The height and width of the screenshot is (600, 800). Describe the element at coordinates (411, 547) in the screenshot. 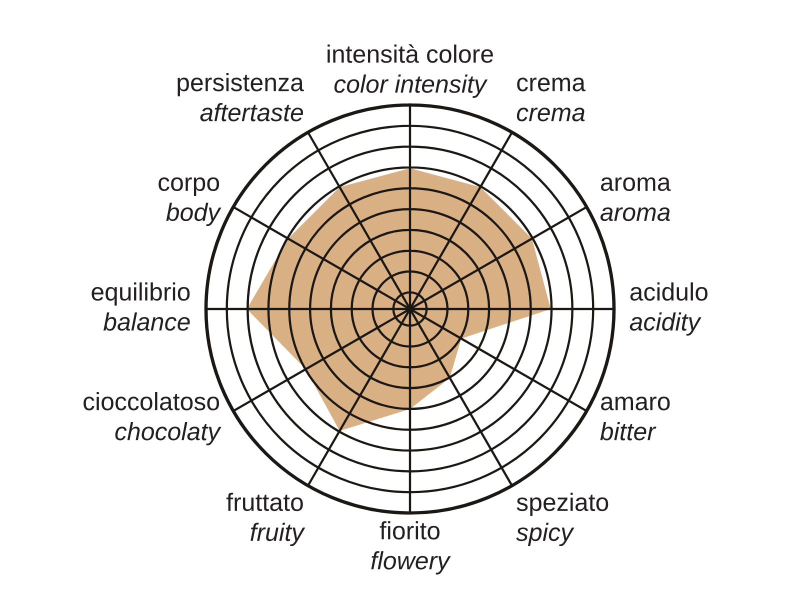

I see `spoke-label: fiorito flowery` at that location.